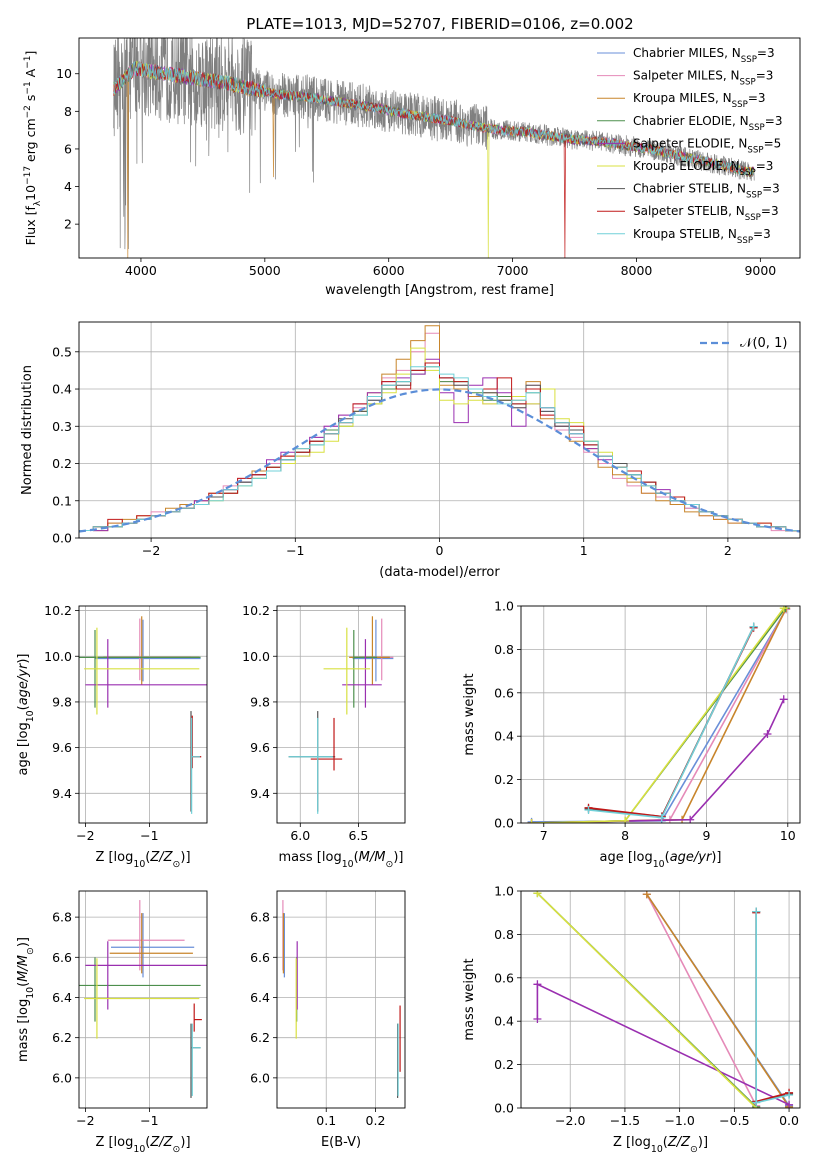 The height and width of the screenshot is (1170, 819). Describe the element at coordinates (62, 500) in the screenshot. I see `y-tick-label: 0.1` at that location.